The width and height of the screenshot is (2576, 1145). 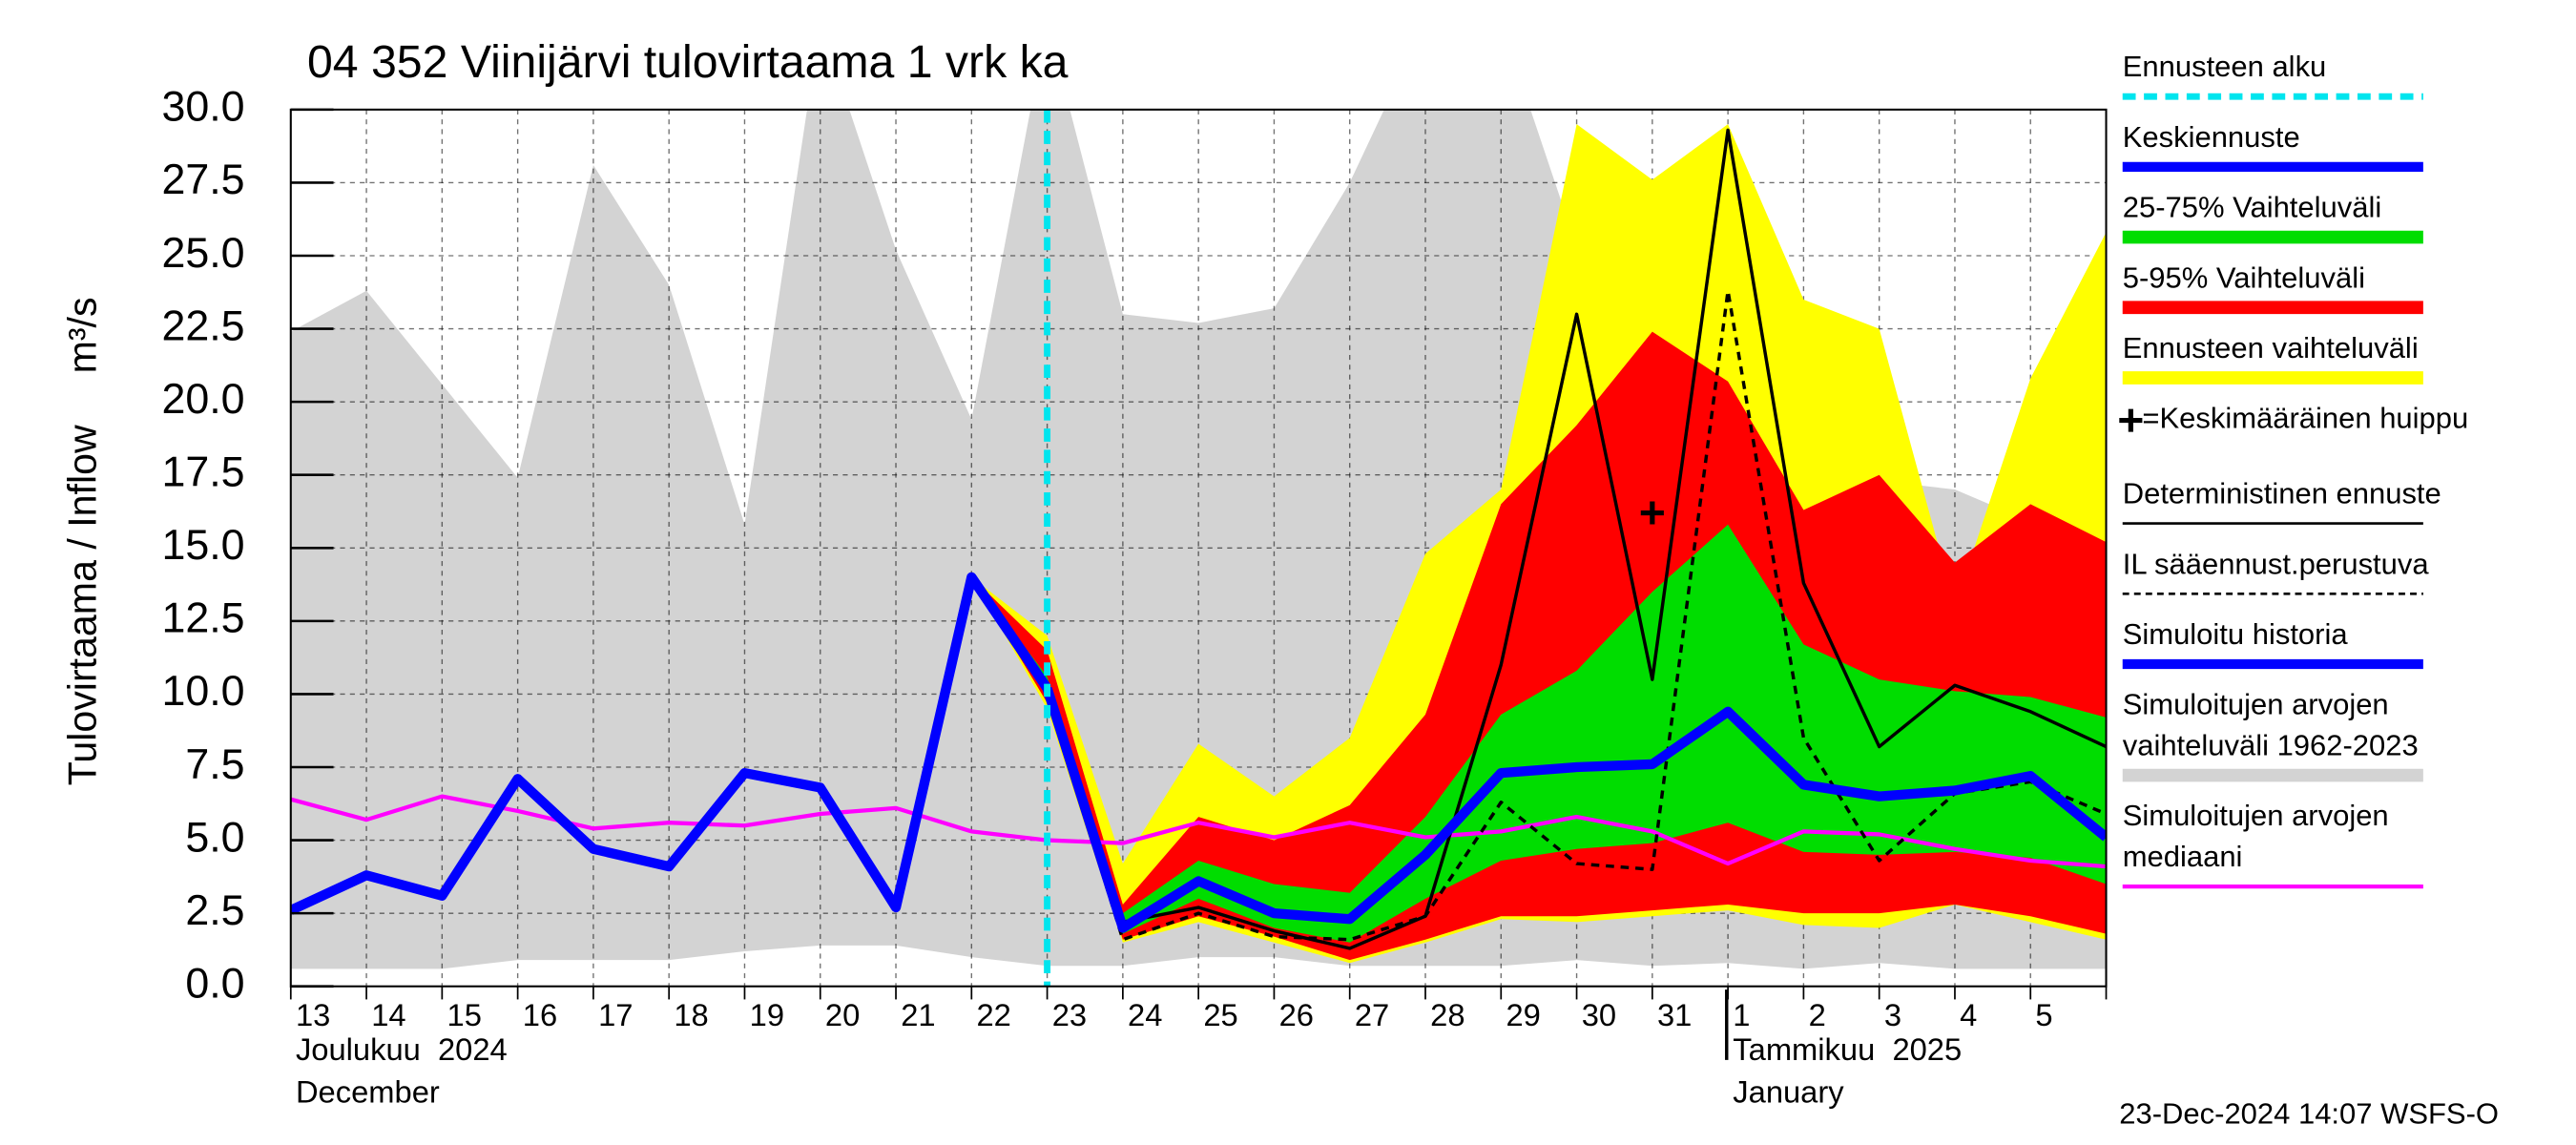 What do you see at coordinates (214, 764) in the screenshot?
I see `y-tick-label: 7.5` at bounding box center [214, 764].